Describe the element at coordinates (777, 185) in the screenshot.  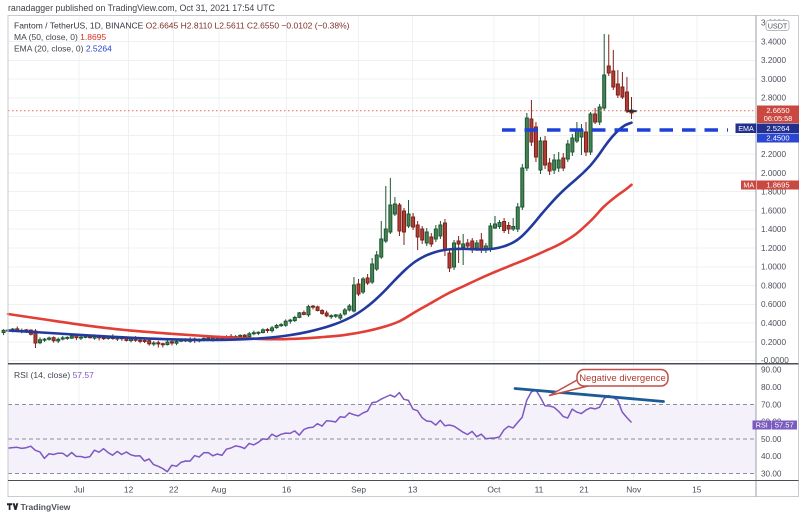
I see `svg-text: 1.8695` at that location.